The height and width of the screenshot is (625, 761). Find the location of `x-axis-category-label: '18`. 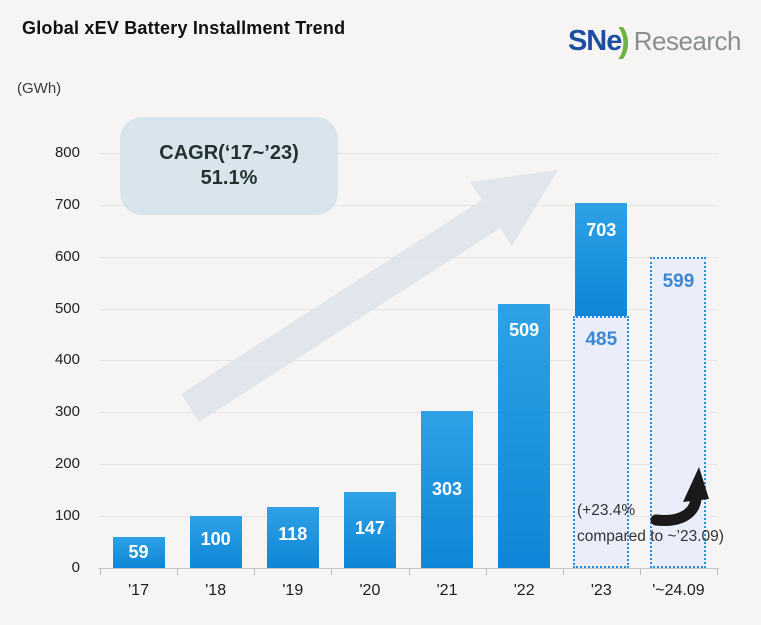

x-axis-category-label: '18 is located at coordinates (216, 590).